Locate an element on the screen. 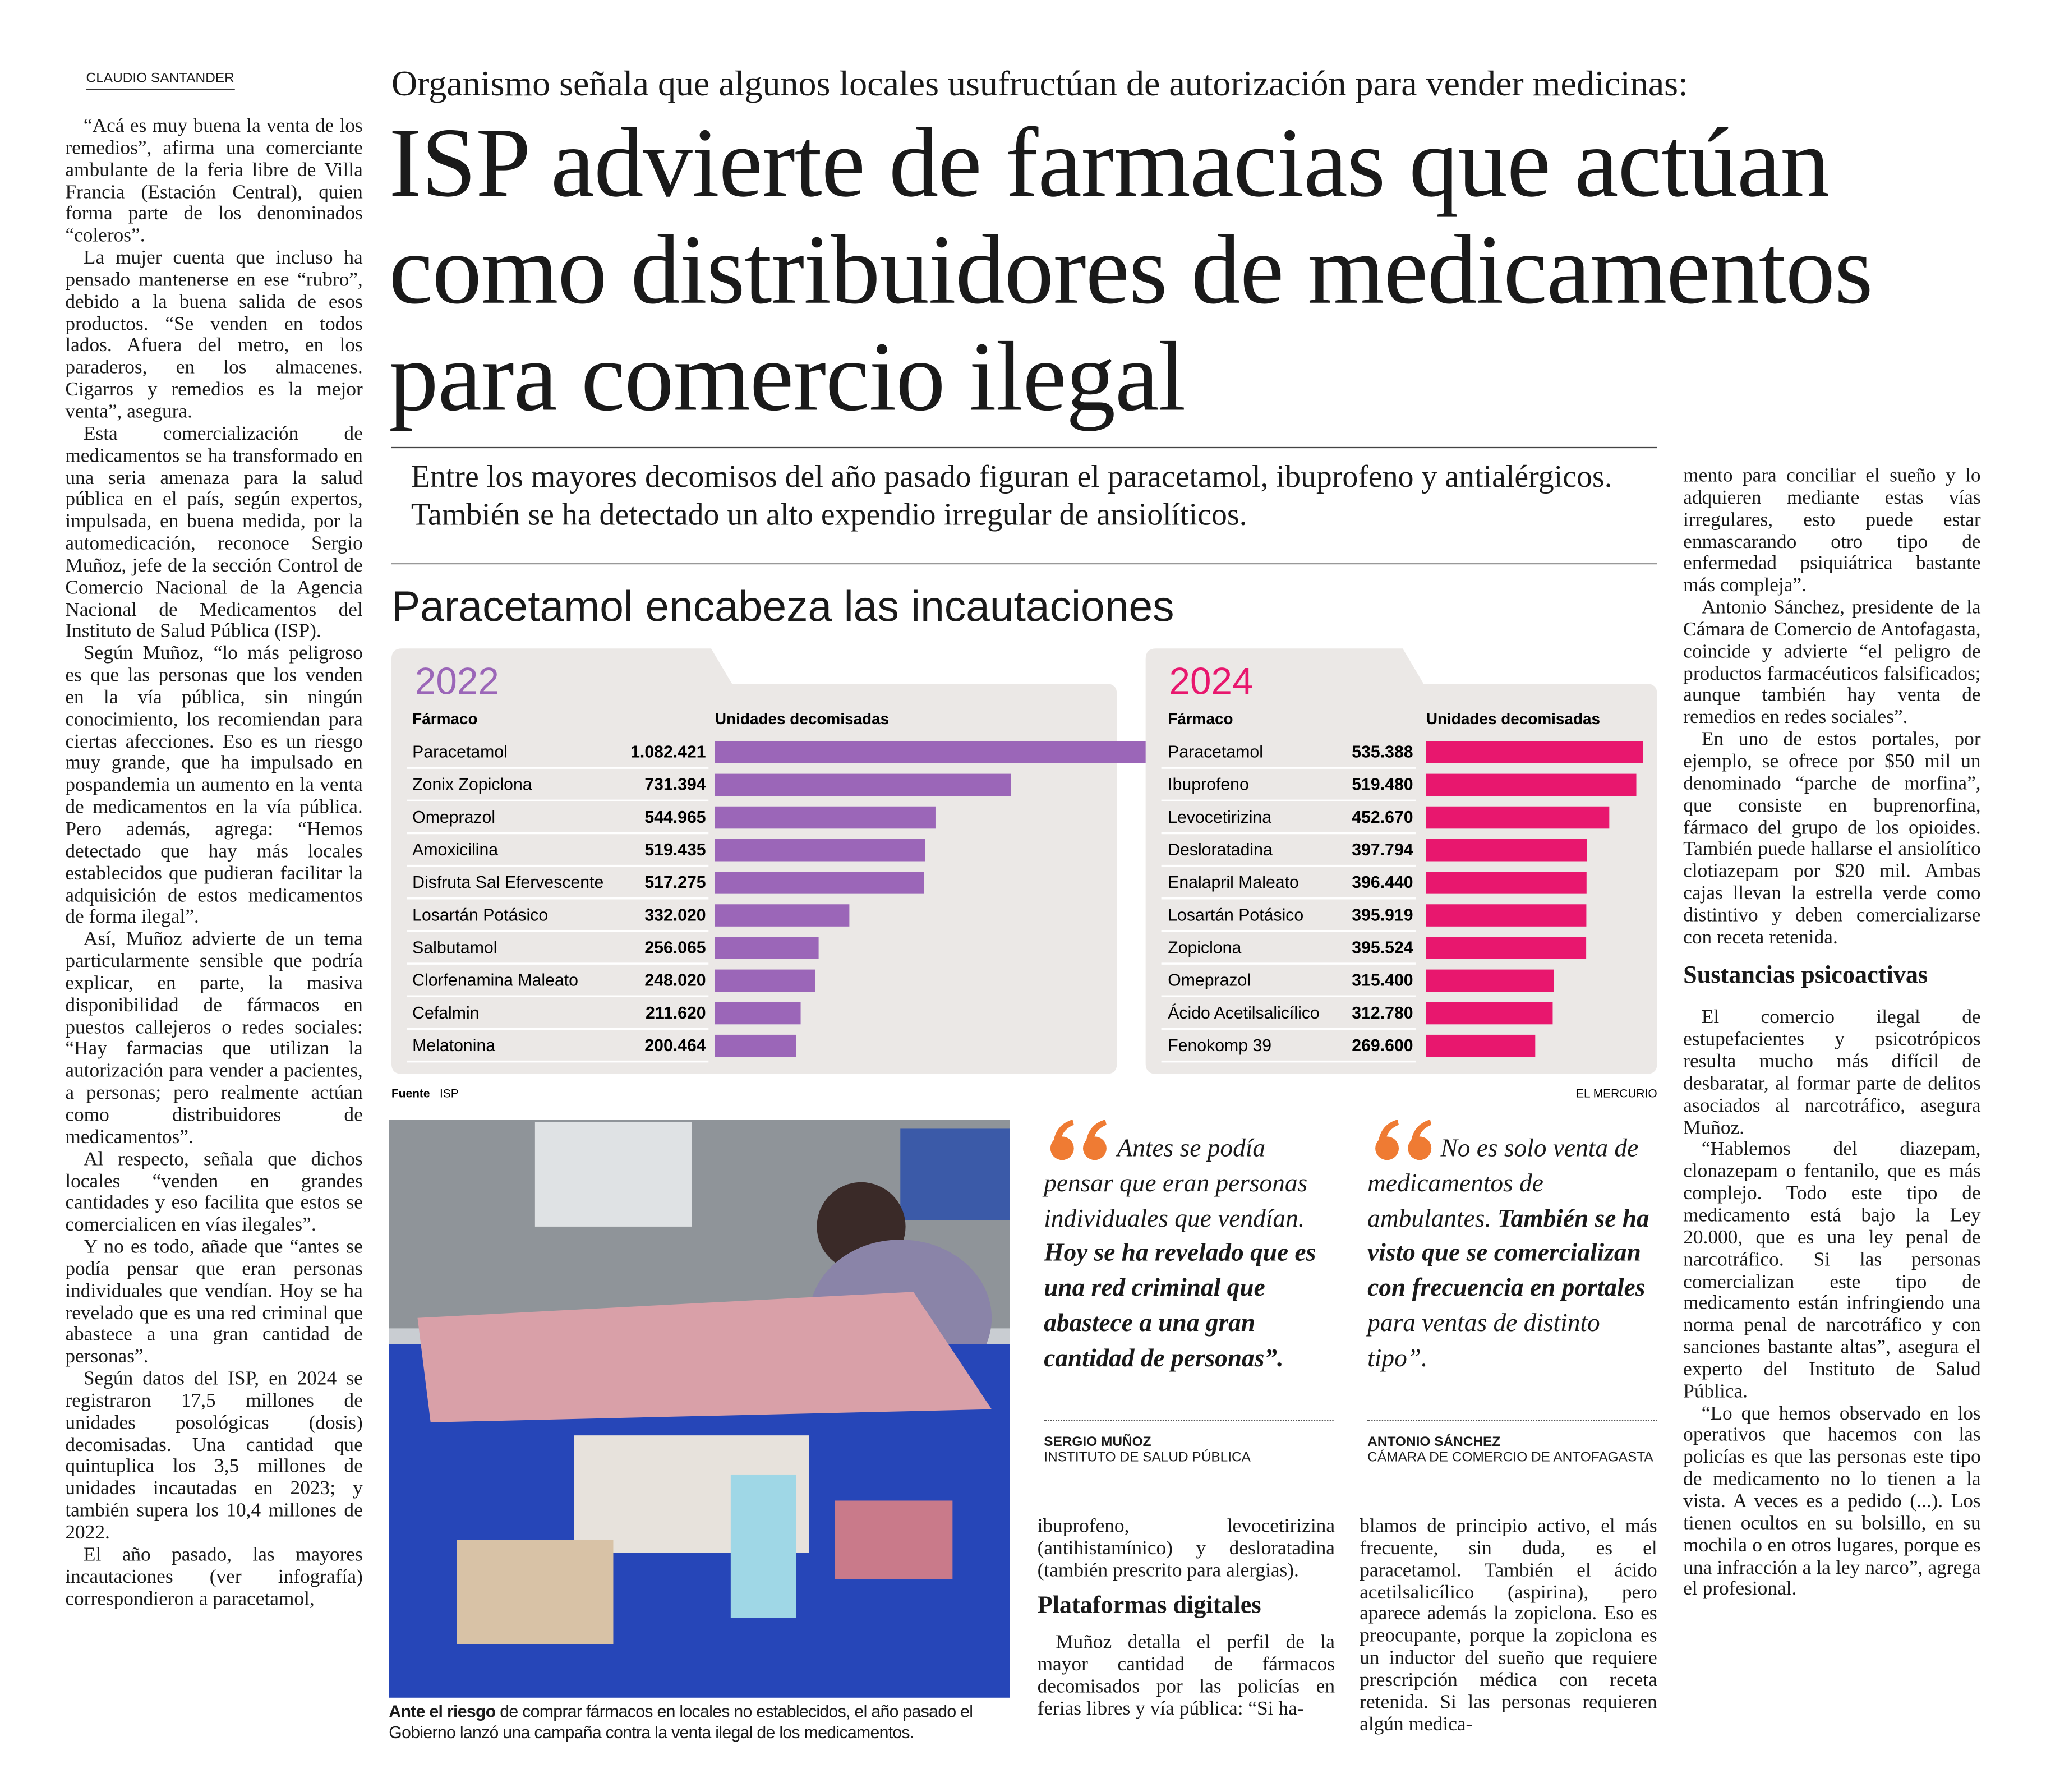 This screenshot has height=1792, width=2046. value-label: 1.082.421 is located at coordinates (668, 752).